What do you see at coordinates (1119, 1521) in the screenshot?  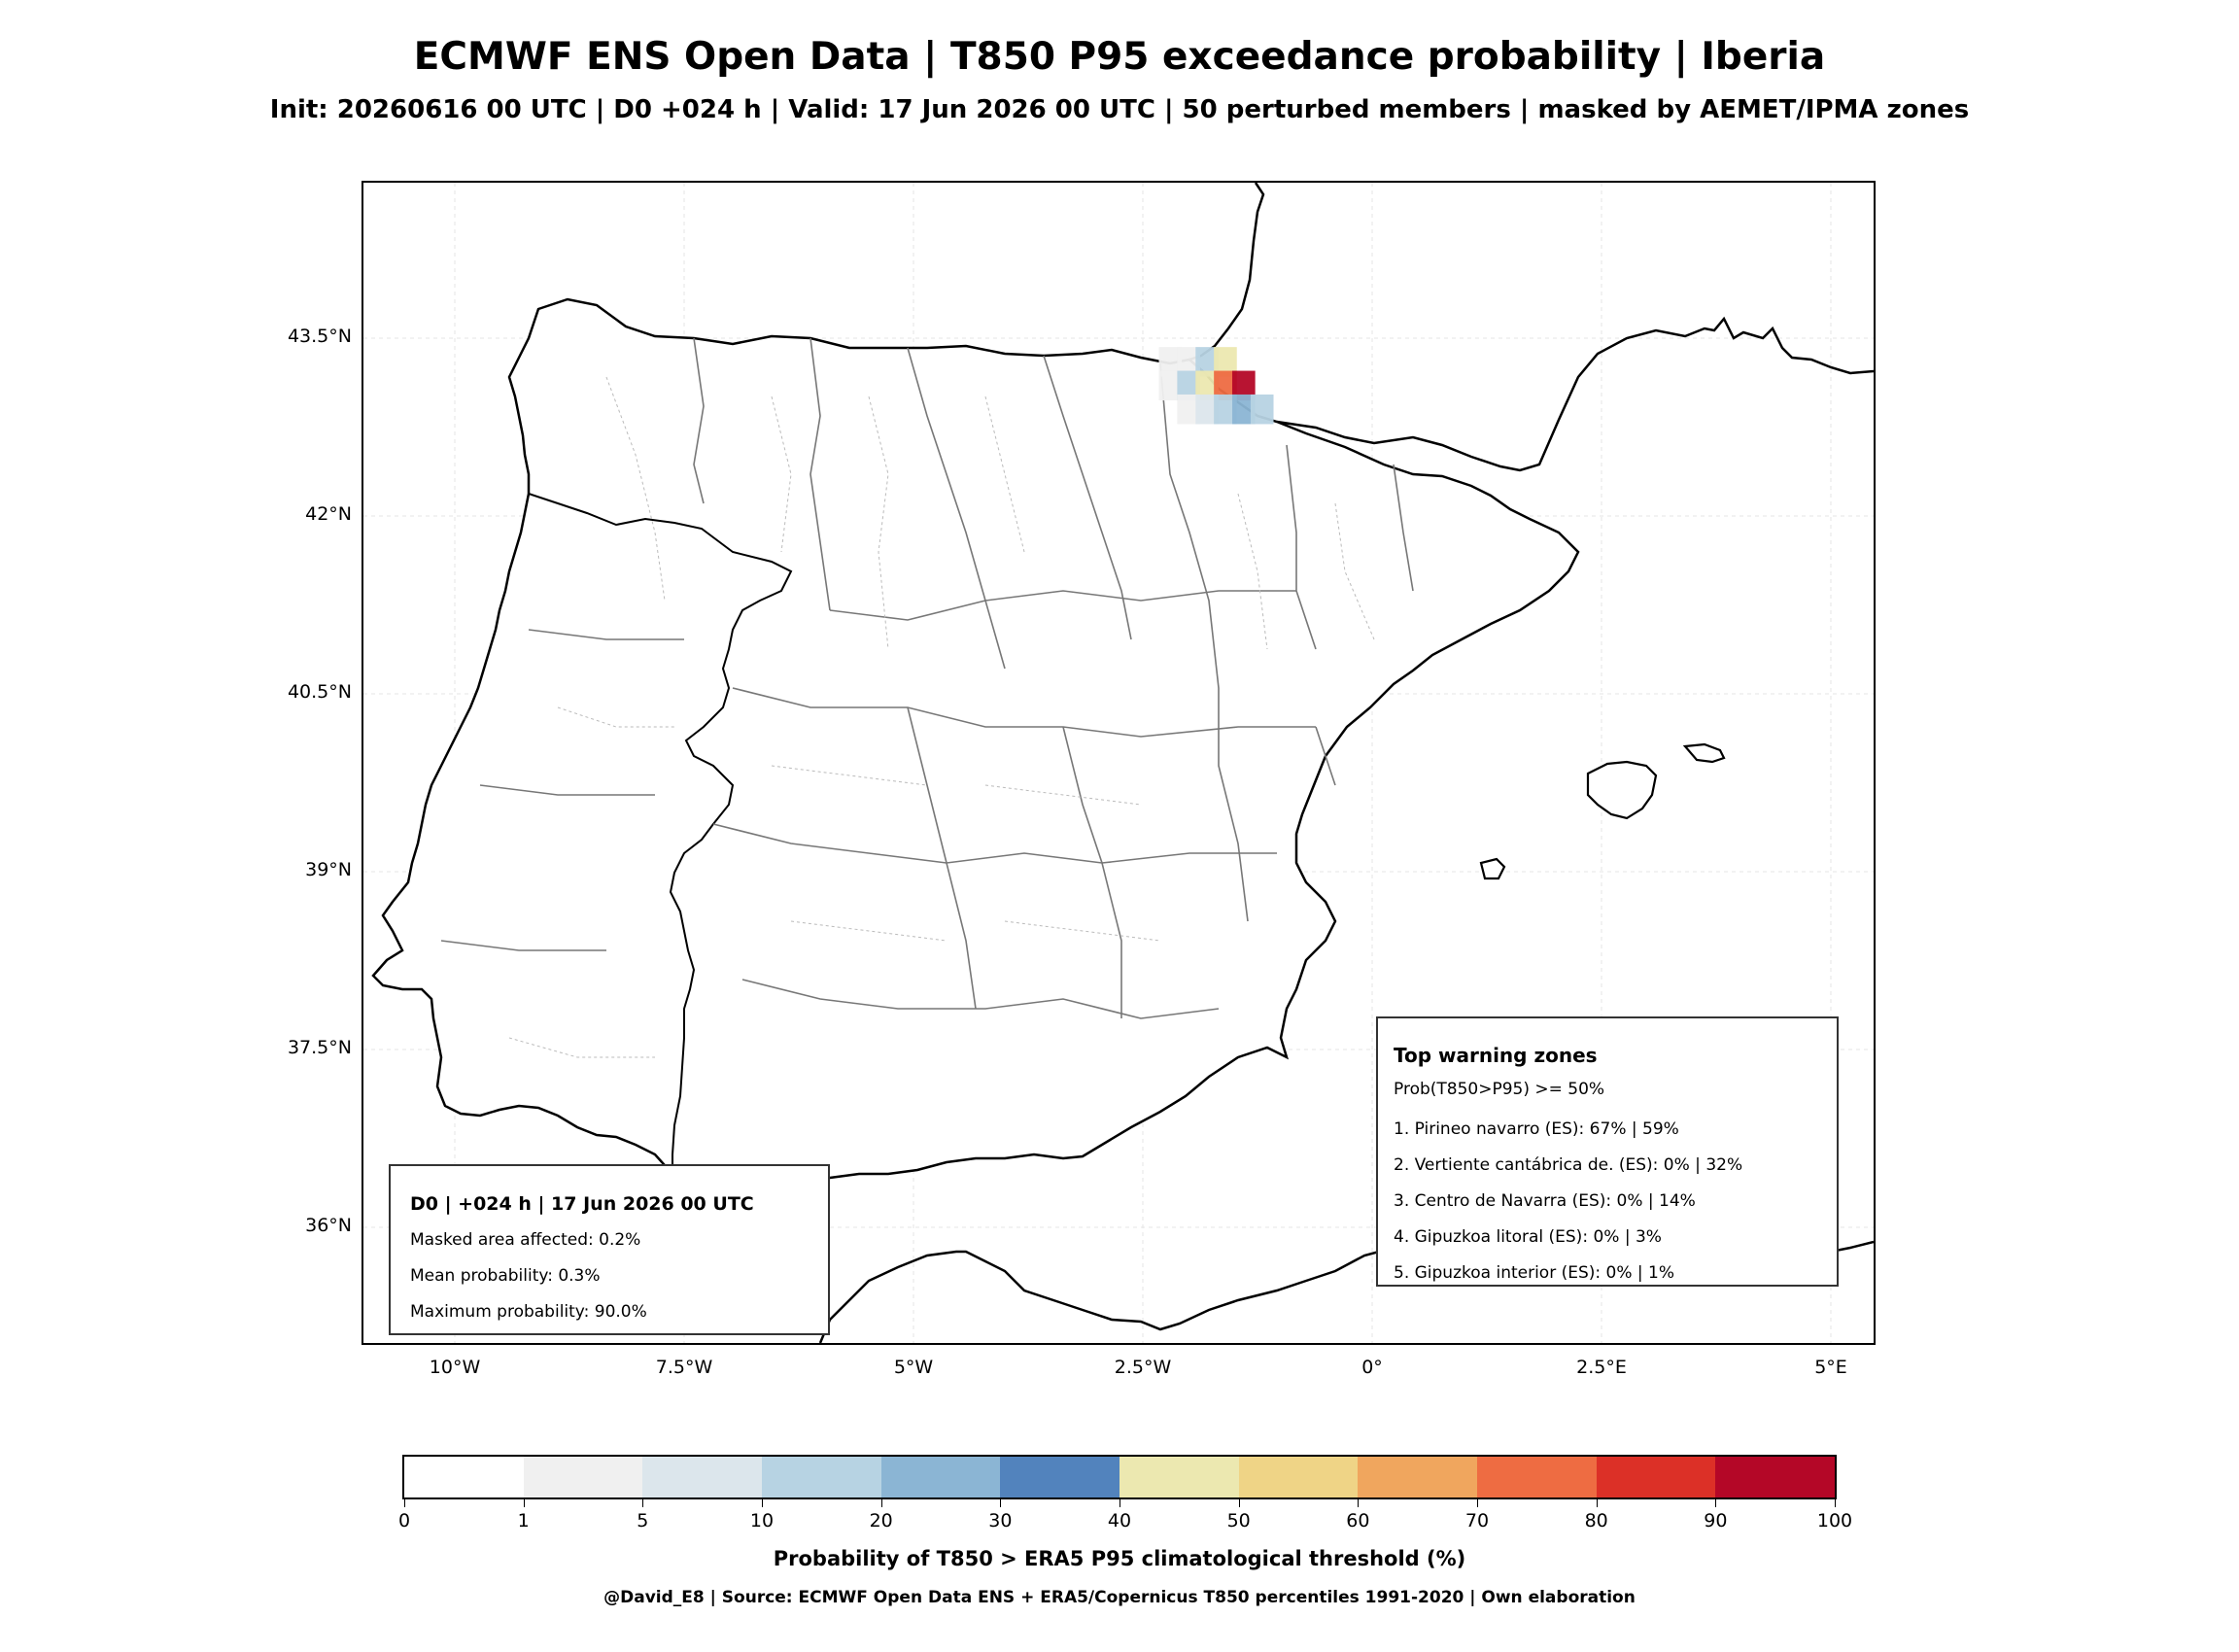 I see `colorbar-tick-label: 40` at bounding box center [1119, 1521].